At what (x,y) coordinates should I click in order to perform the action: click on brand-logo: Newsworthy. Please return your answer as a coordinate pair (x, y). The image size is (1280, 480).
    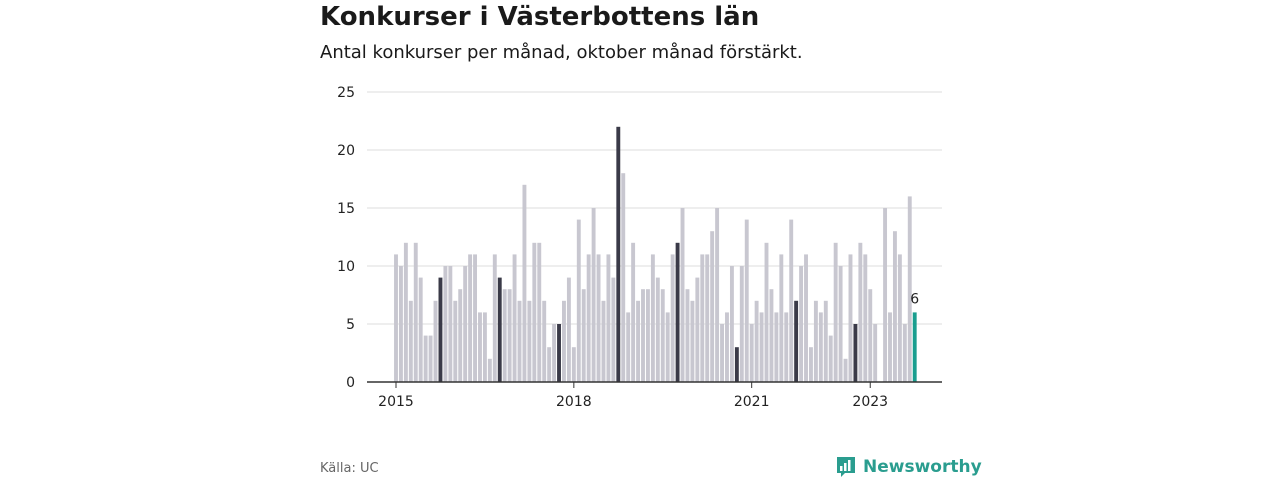
    Looking at the image, I should click on (908, 467).